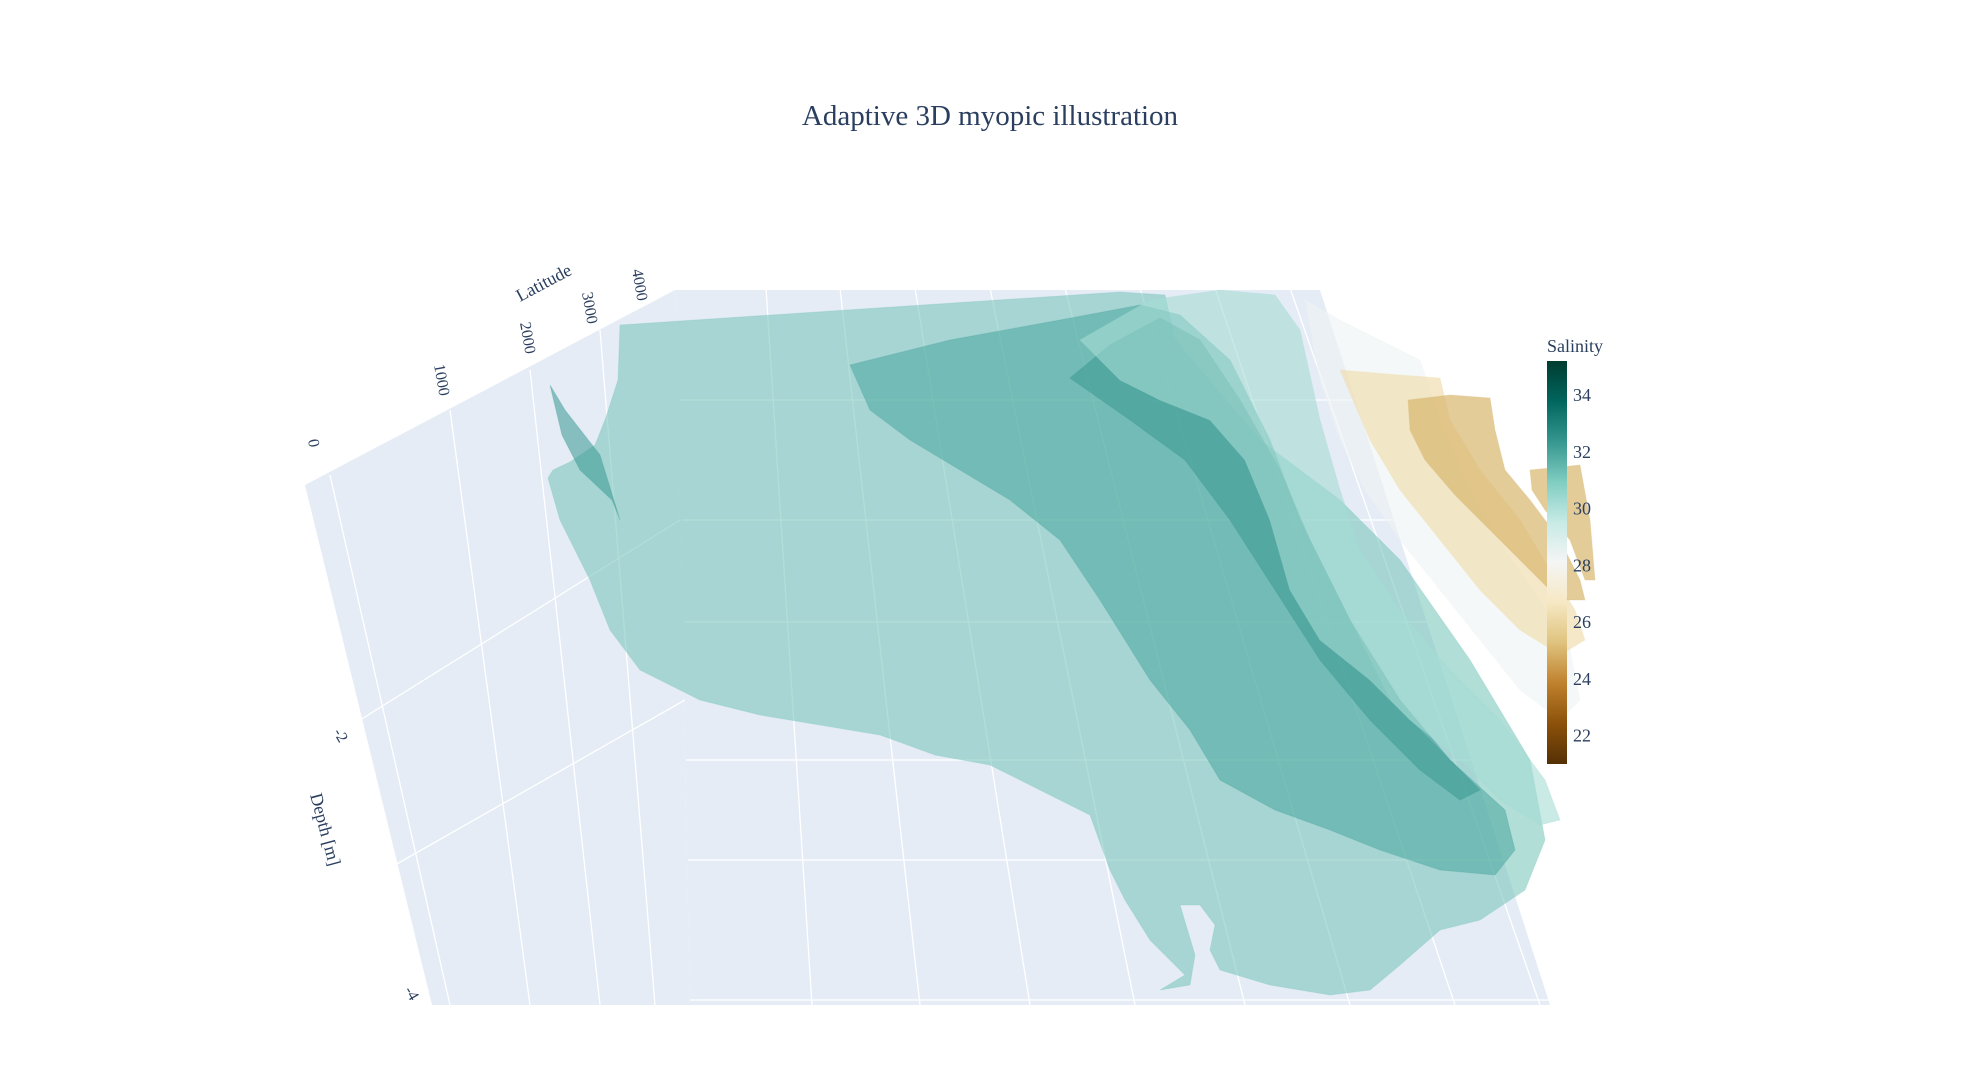 This screenshot has height=1080, width=1980. What do you see at coordinates (1557, 562) in the screenshot?
I see `colorbar-gradient` at bounding box center [1557, 562].